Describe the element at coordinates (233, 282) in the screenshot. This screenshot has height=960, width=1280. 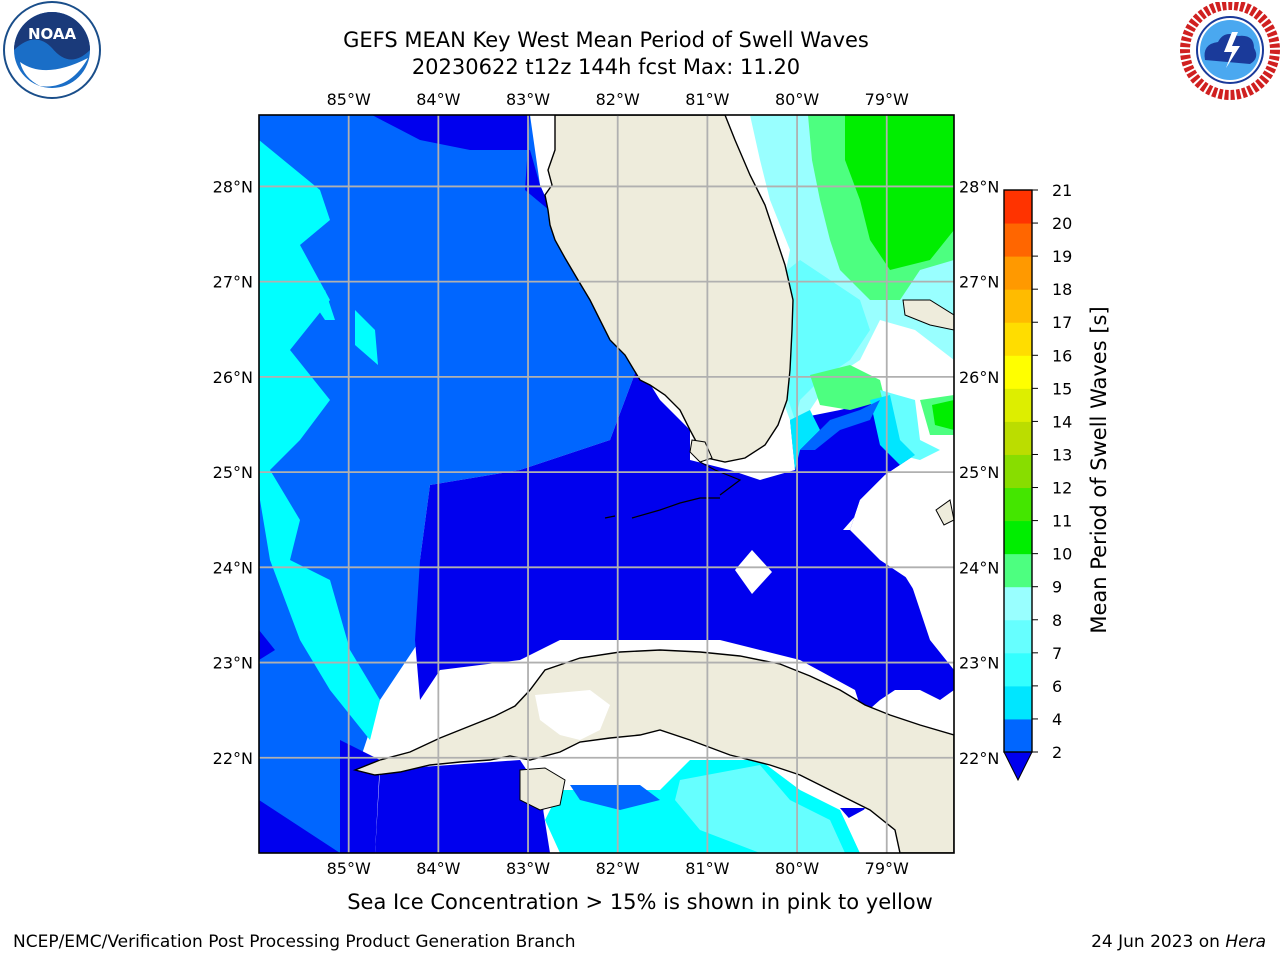
I see `lat-tick-label-left: 27°N` at that location.